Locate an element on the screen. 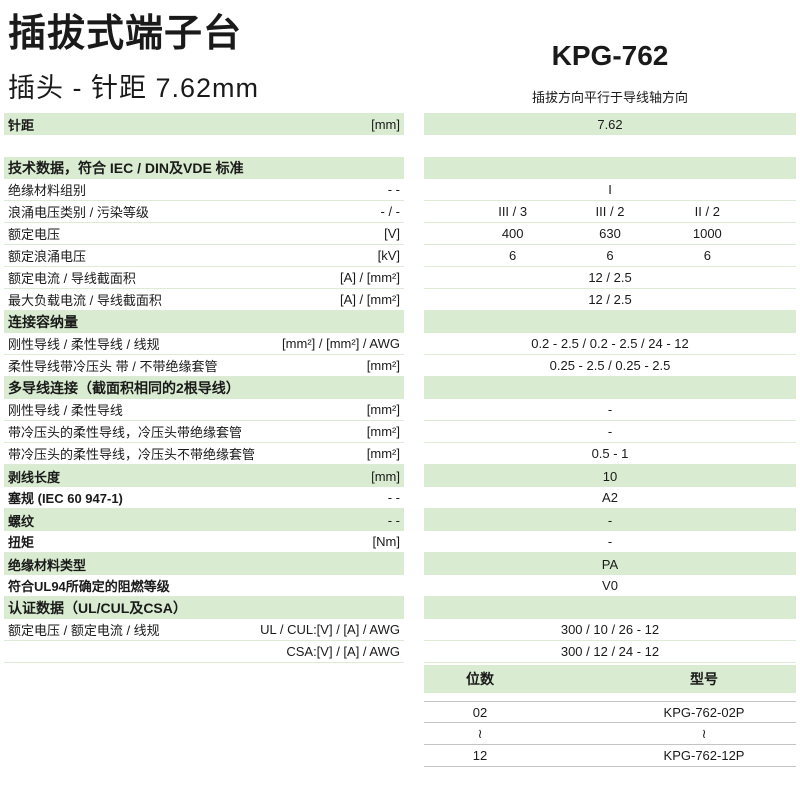 The image size is (800, 800). table-row: 最大负载电流 / 导线截面积 [A] / [mm²] 12 / 2.5 is located at coordinates (400, 300).